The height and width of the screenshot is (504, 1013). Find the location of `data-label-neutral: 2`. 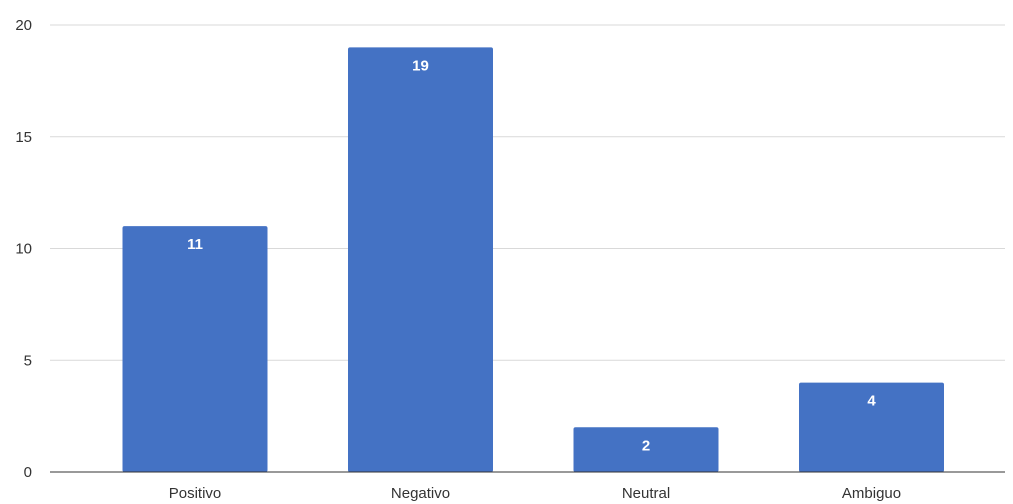

data-label-neutral: 2 is located at coordinates (646, 445).